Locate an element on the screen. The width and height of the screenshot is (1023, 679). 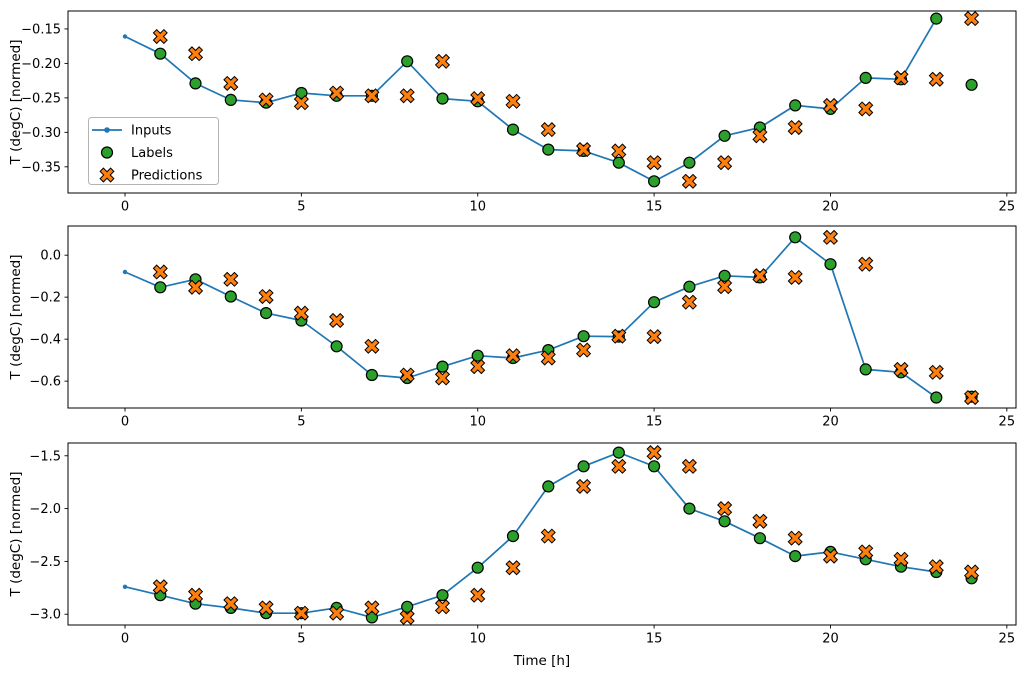
legend-label-inputs: Inputs is located at coordinates (151, 131).